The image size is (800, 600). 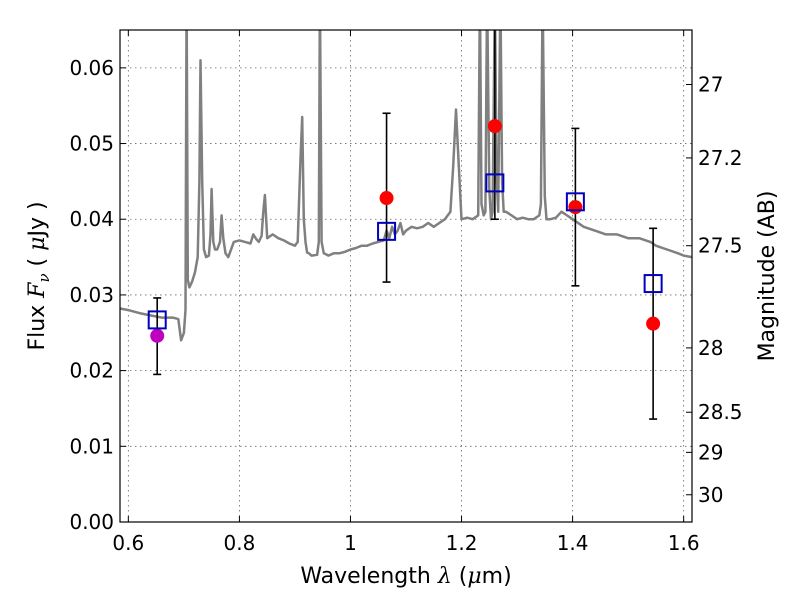 What do you see at coordinates (239, 543) in the screenshot?
I see `x-tick-label: 0.8` at bounding box center [239, 543].